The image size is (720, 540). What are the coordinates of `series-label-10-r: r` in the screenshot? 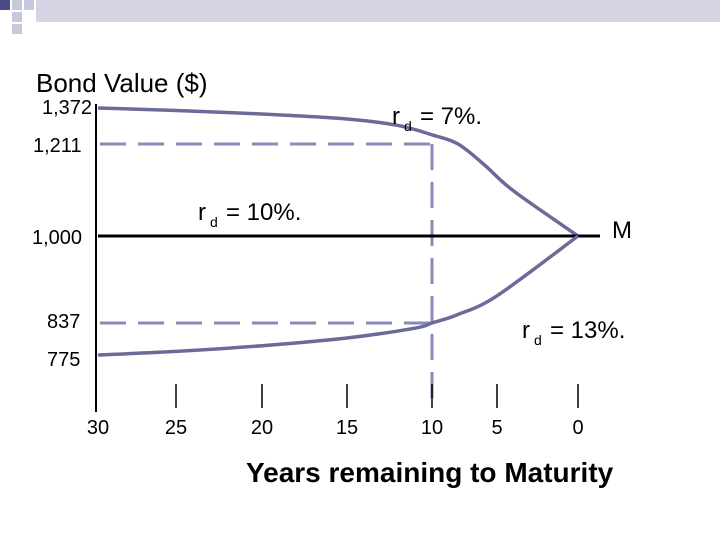 It's located at (202, 212).